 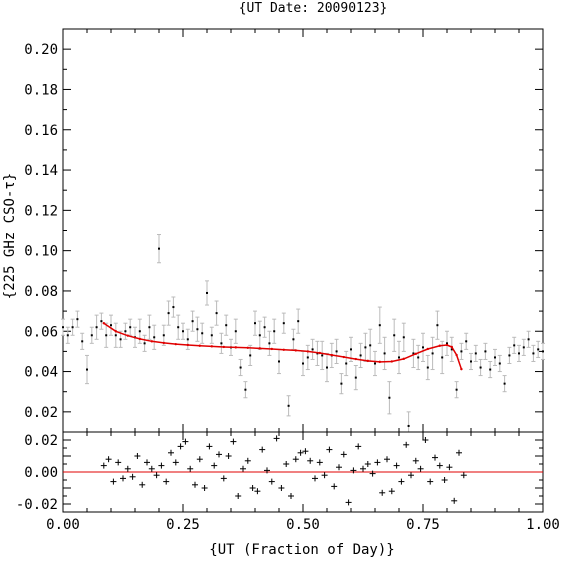 I want to click on y-tick-label: 0.06, so click(x=41, y=332).